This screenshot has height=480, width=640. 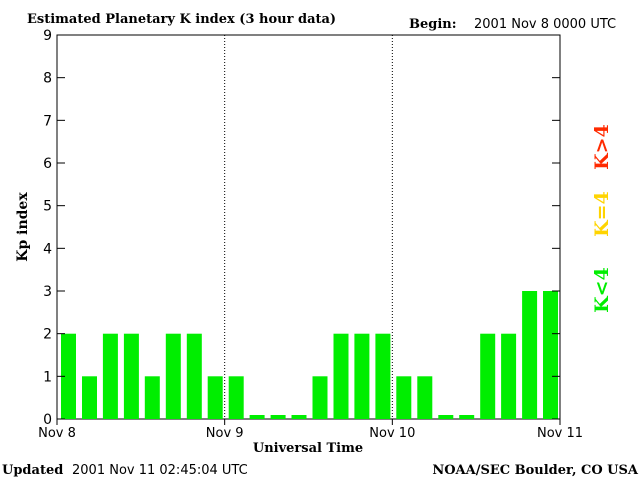 I want to click on updated-label: Updated, so click(x=32, y=470).